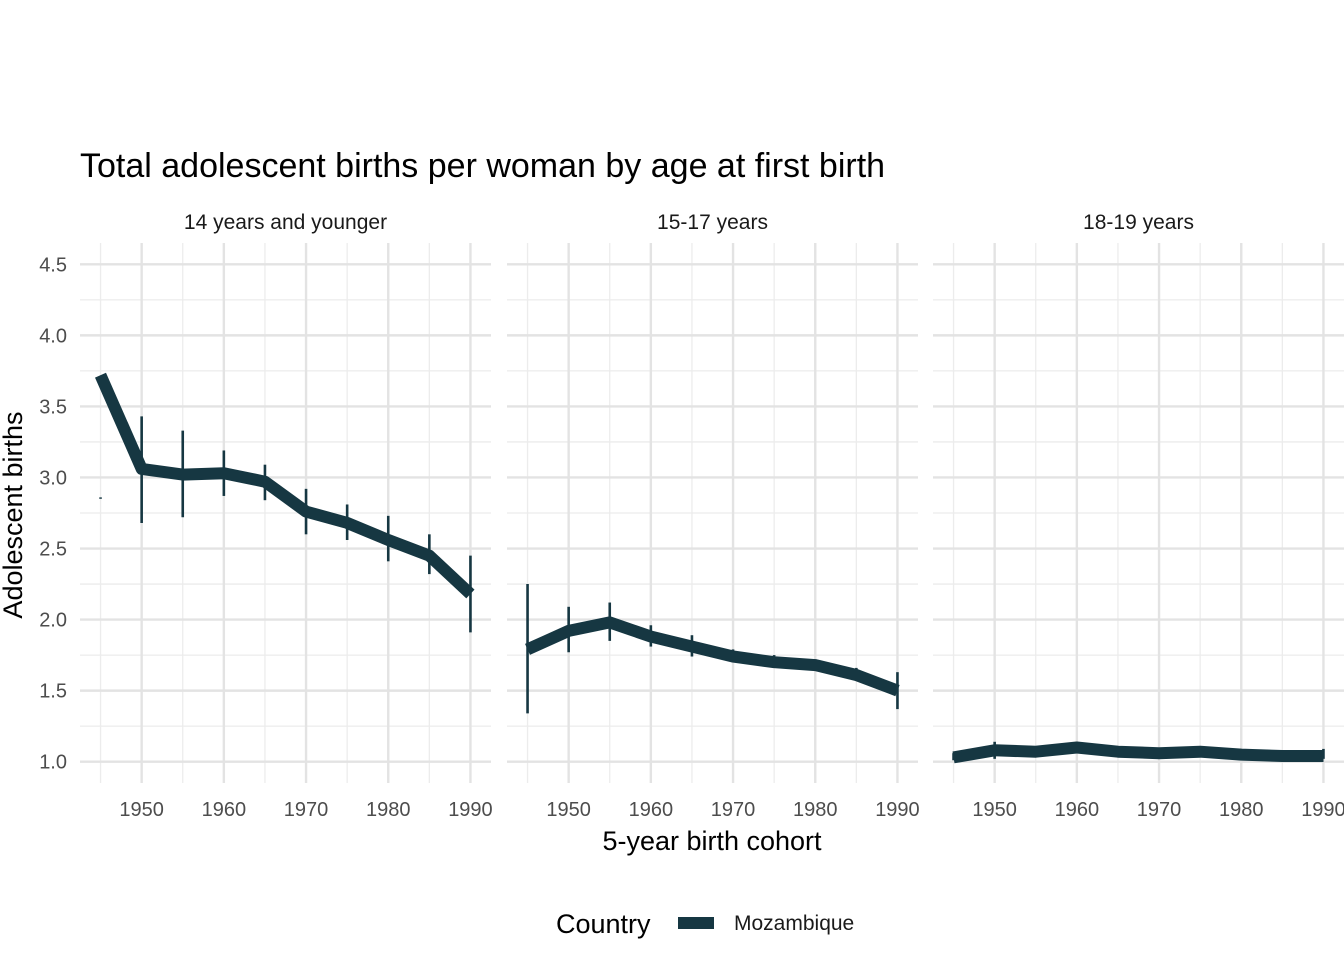  Describe the element at coordinates (53, 763) in the screenshot. I see `y-tick-label: 1.0` at that location.